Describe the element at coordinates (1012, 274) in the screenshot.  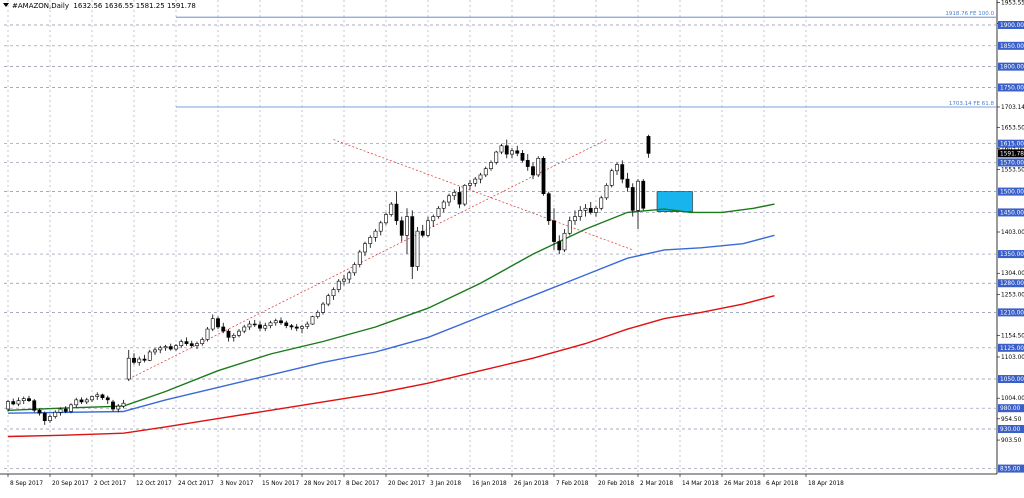
I see `price-tick-label: 1304.00` at that location.